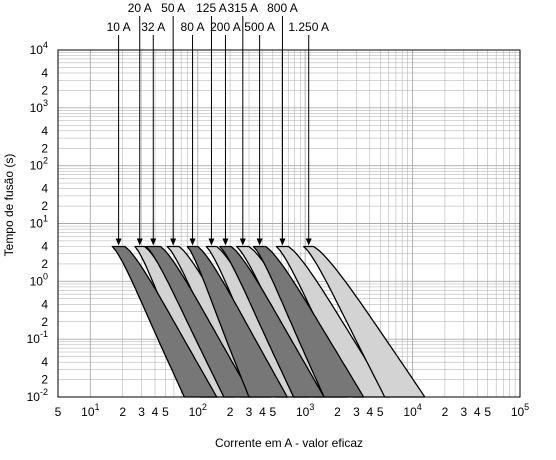  Describe the element at coordinates (39, 279) in the screenshot. I see `y-tick-label: 10⁰` at that location.